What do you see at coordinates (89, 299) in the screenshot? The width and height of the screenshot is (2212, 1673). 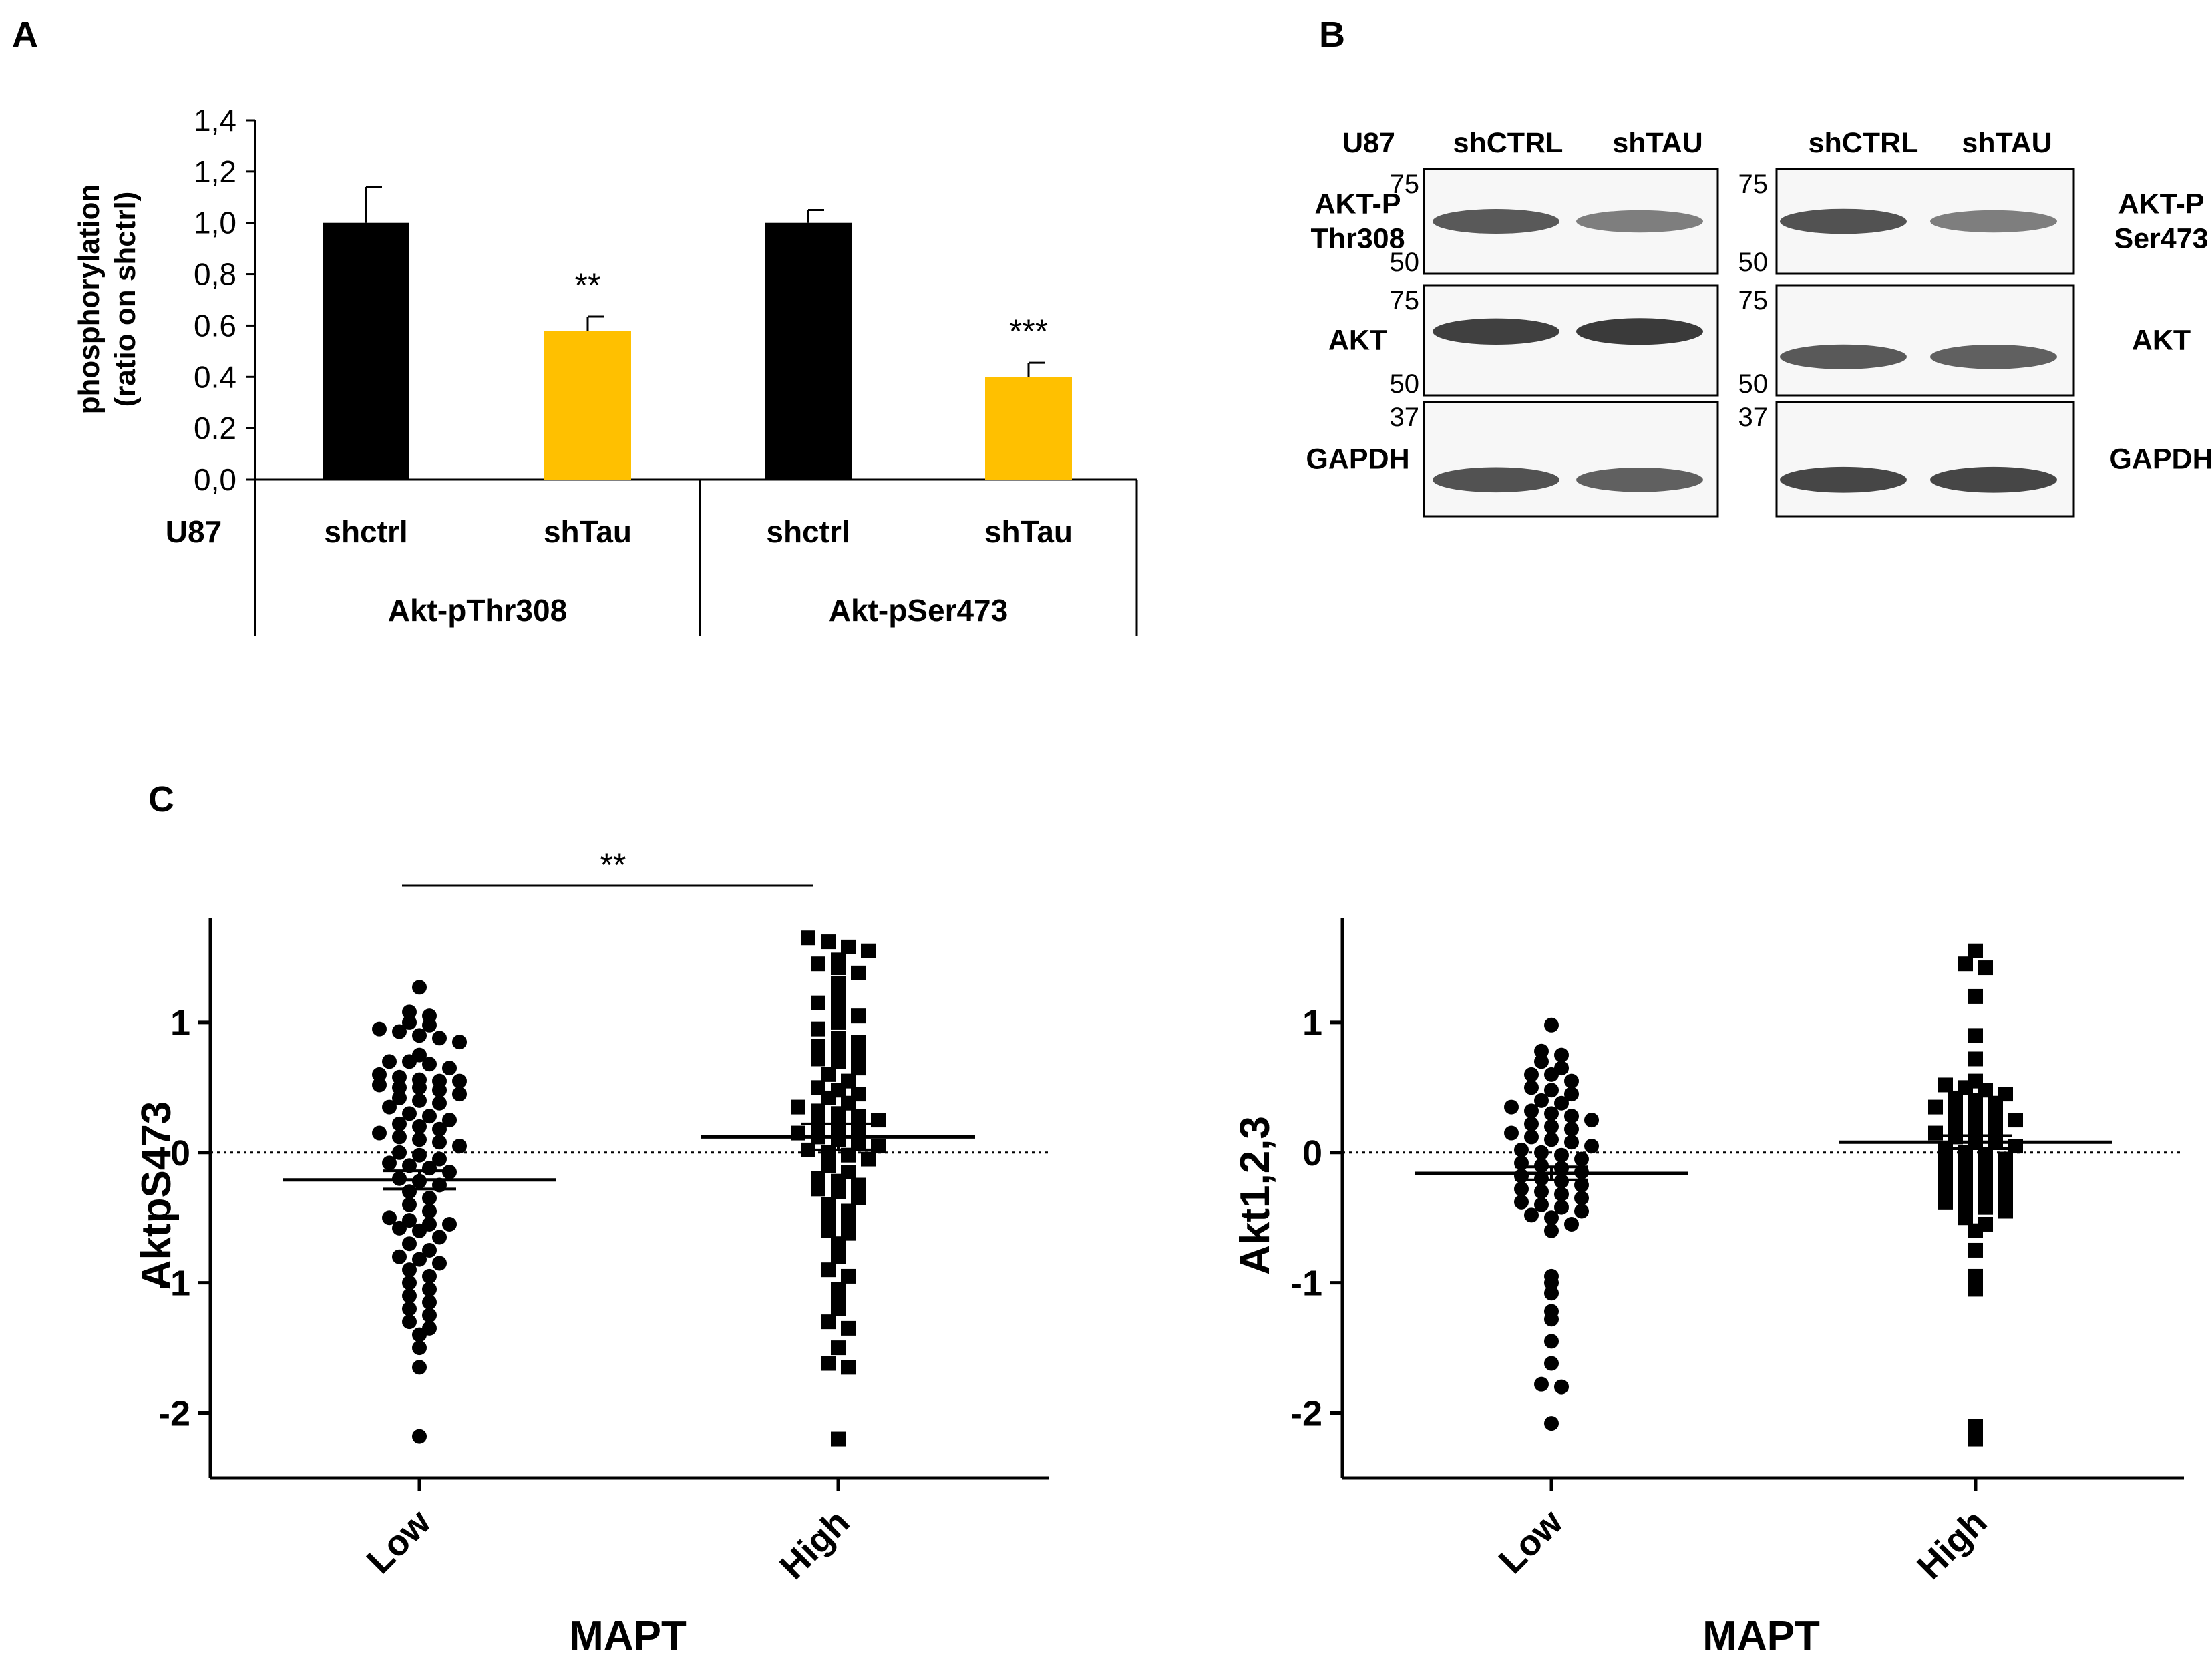 I see `bar-chart-y-axis-title-line1: phosphorylation` at bounding box center [89, 299].